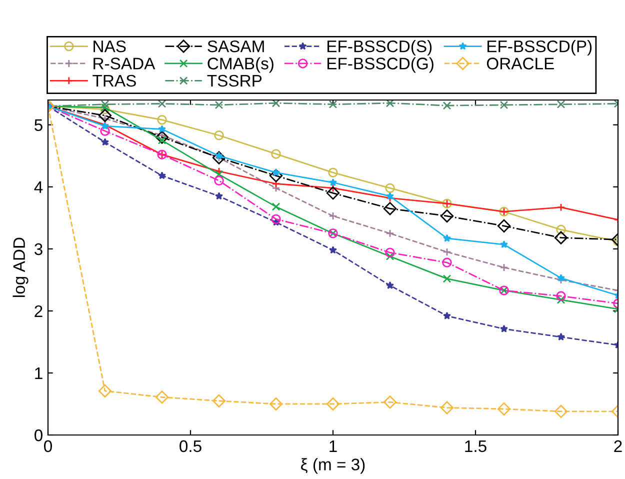 The height and width of the screenshot is (479, 625). Describe the element at coordinates (234, 80) in the screenshot. I see `legend-label: TSSRP` at that location.